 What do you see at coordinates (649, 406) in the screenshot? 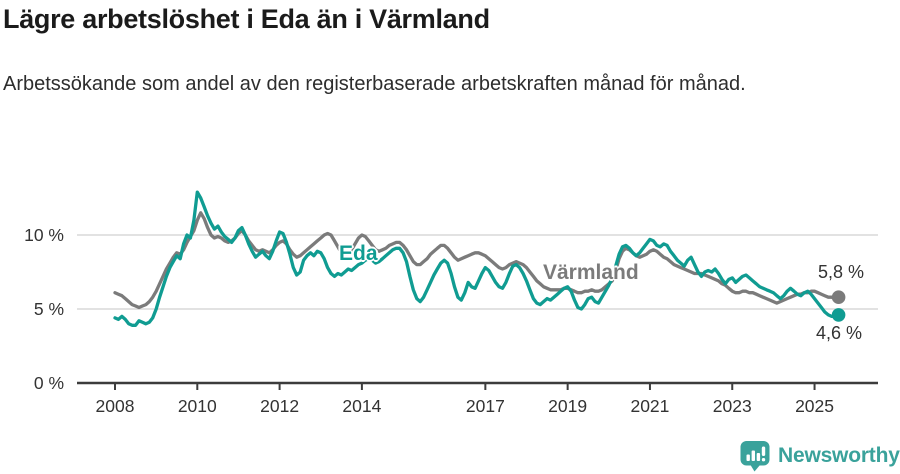
I see `x-axis-label: 2021` at bounding box center [649, 406].